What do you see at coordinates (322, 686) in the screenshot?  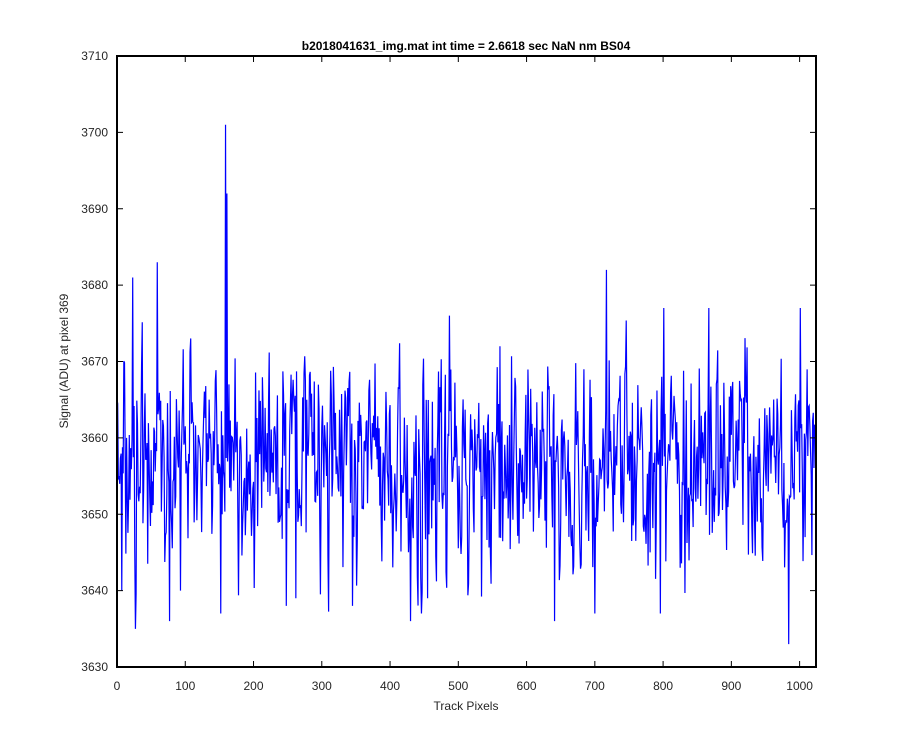 I see `x-tick-label: 300` at bounding box center [322, 686].